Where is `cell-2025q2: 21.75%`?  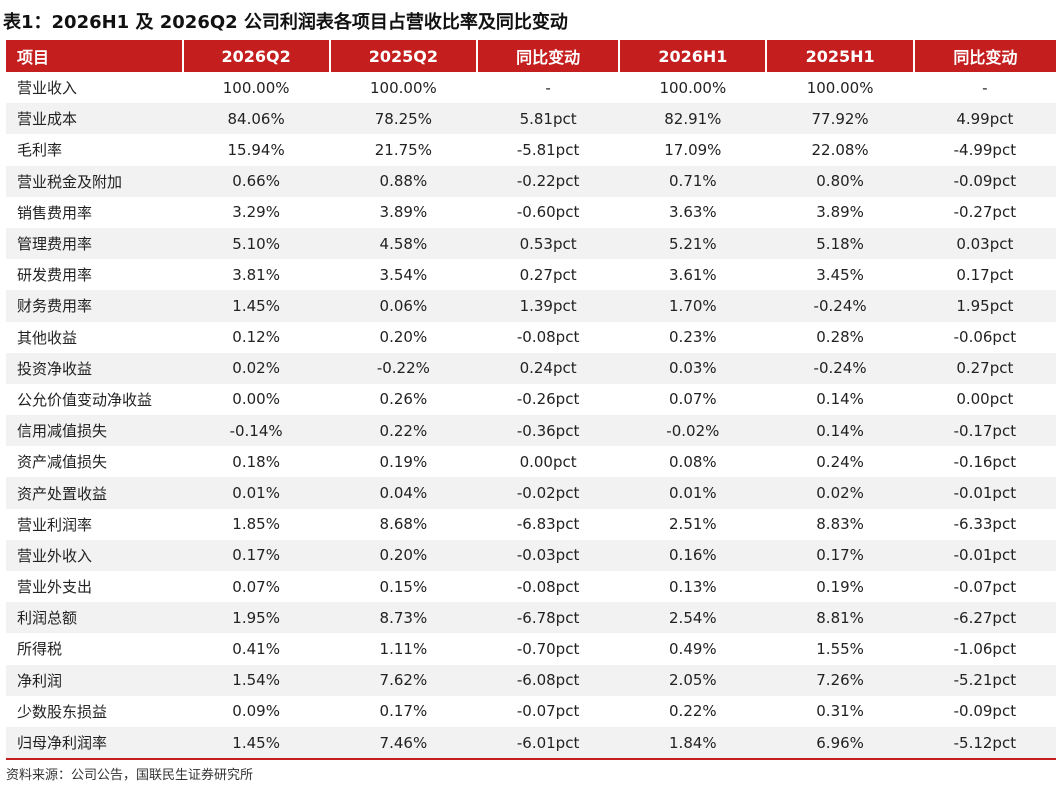 cell-2025q2: 21.75% is located at coordinates (403, 149).